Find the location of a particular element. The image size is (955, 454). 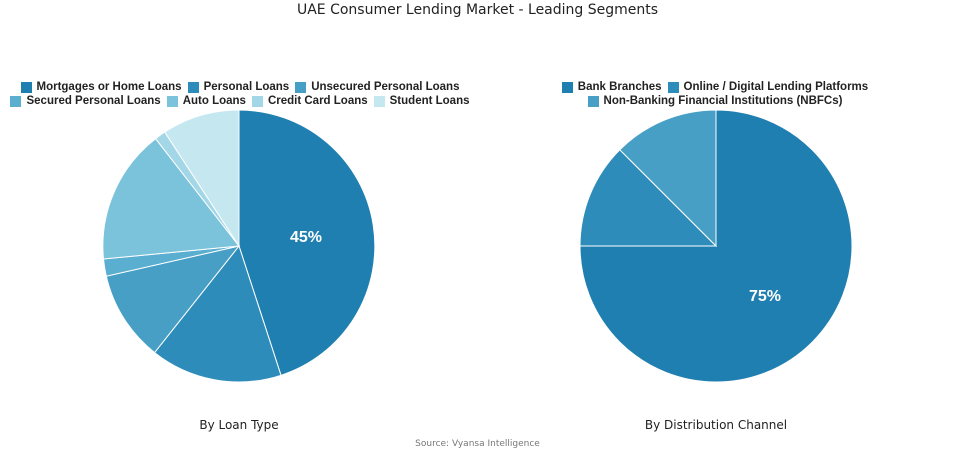

slice-personal is located at coordinates (217, 313).